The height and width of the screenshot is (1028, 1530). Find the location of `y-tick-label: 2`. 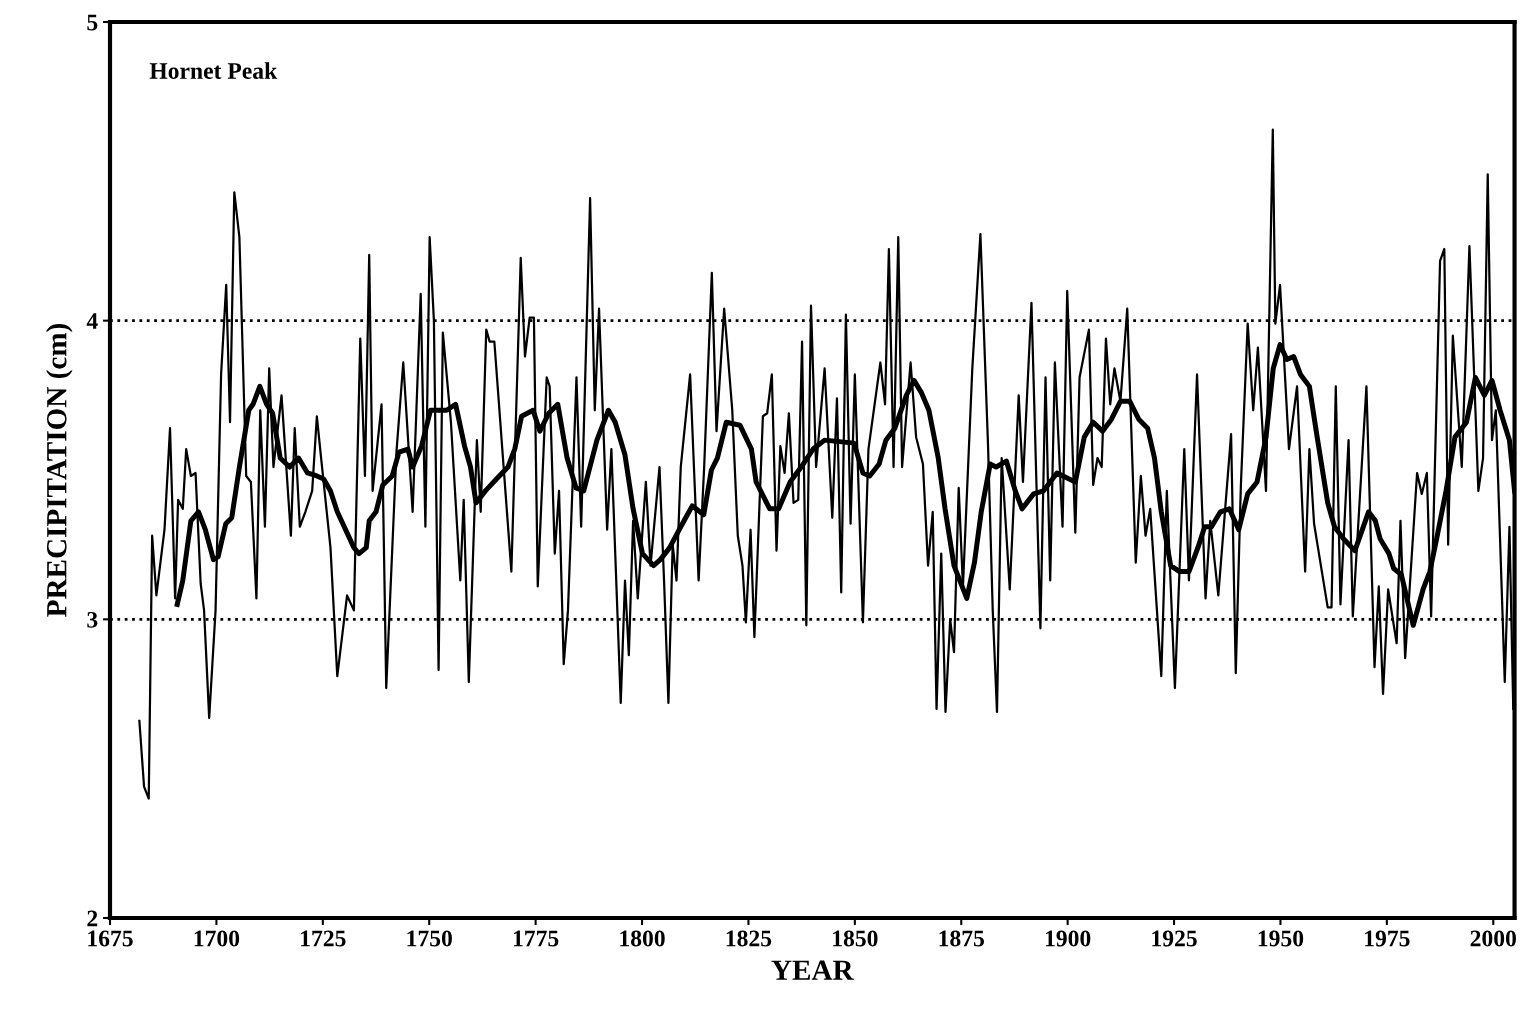

y-tick-label: 2 is located at coordinates (92, 918).